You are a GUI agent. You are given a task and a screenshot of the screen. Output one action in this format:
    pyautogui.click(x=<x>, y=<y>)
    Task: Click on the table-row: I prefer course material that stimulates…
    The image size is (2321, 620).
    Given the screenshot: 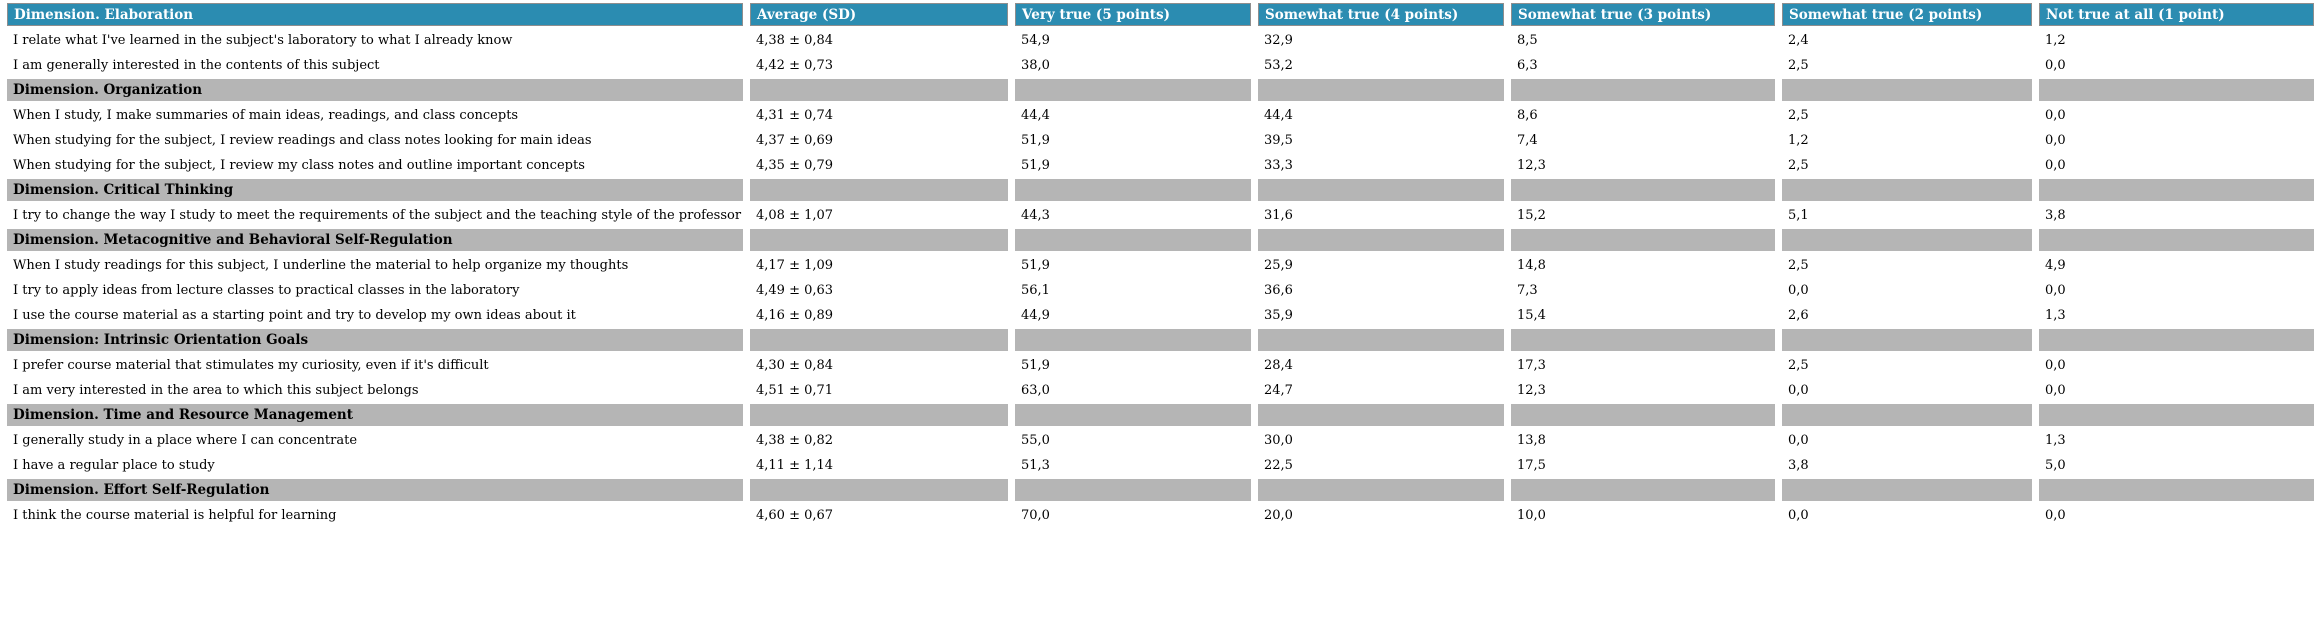 What is the action you would take?
    pyautogui.click(x=1160, y=365)
    